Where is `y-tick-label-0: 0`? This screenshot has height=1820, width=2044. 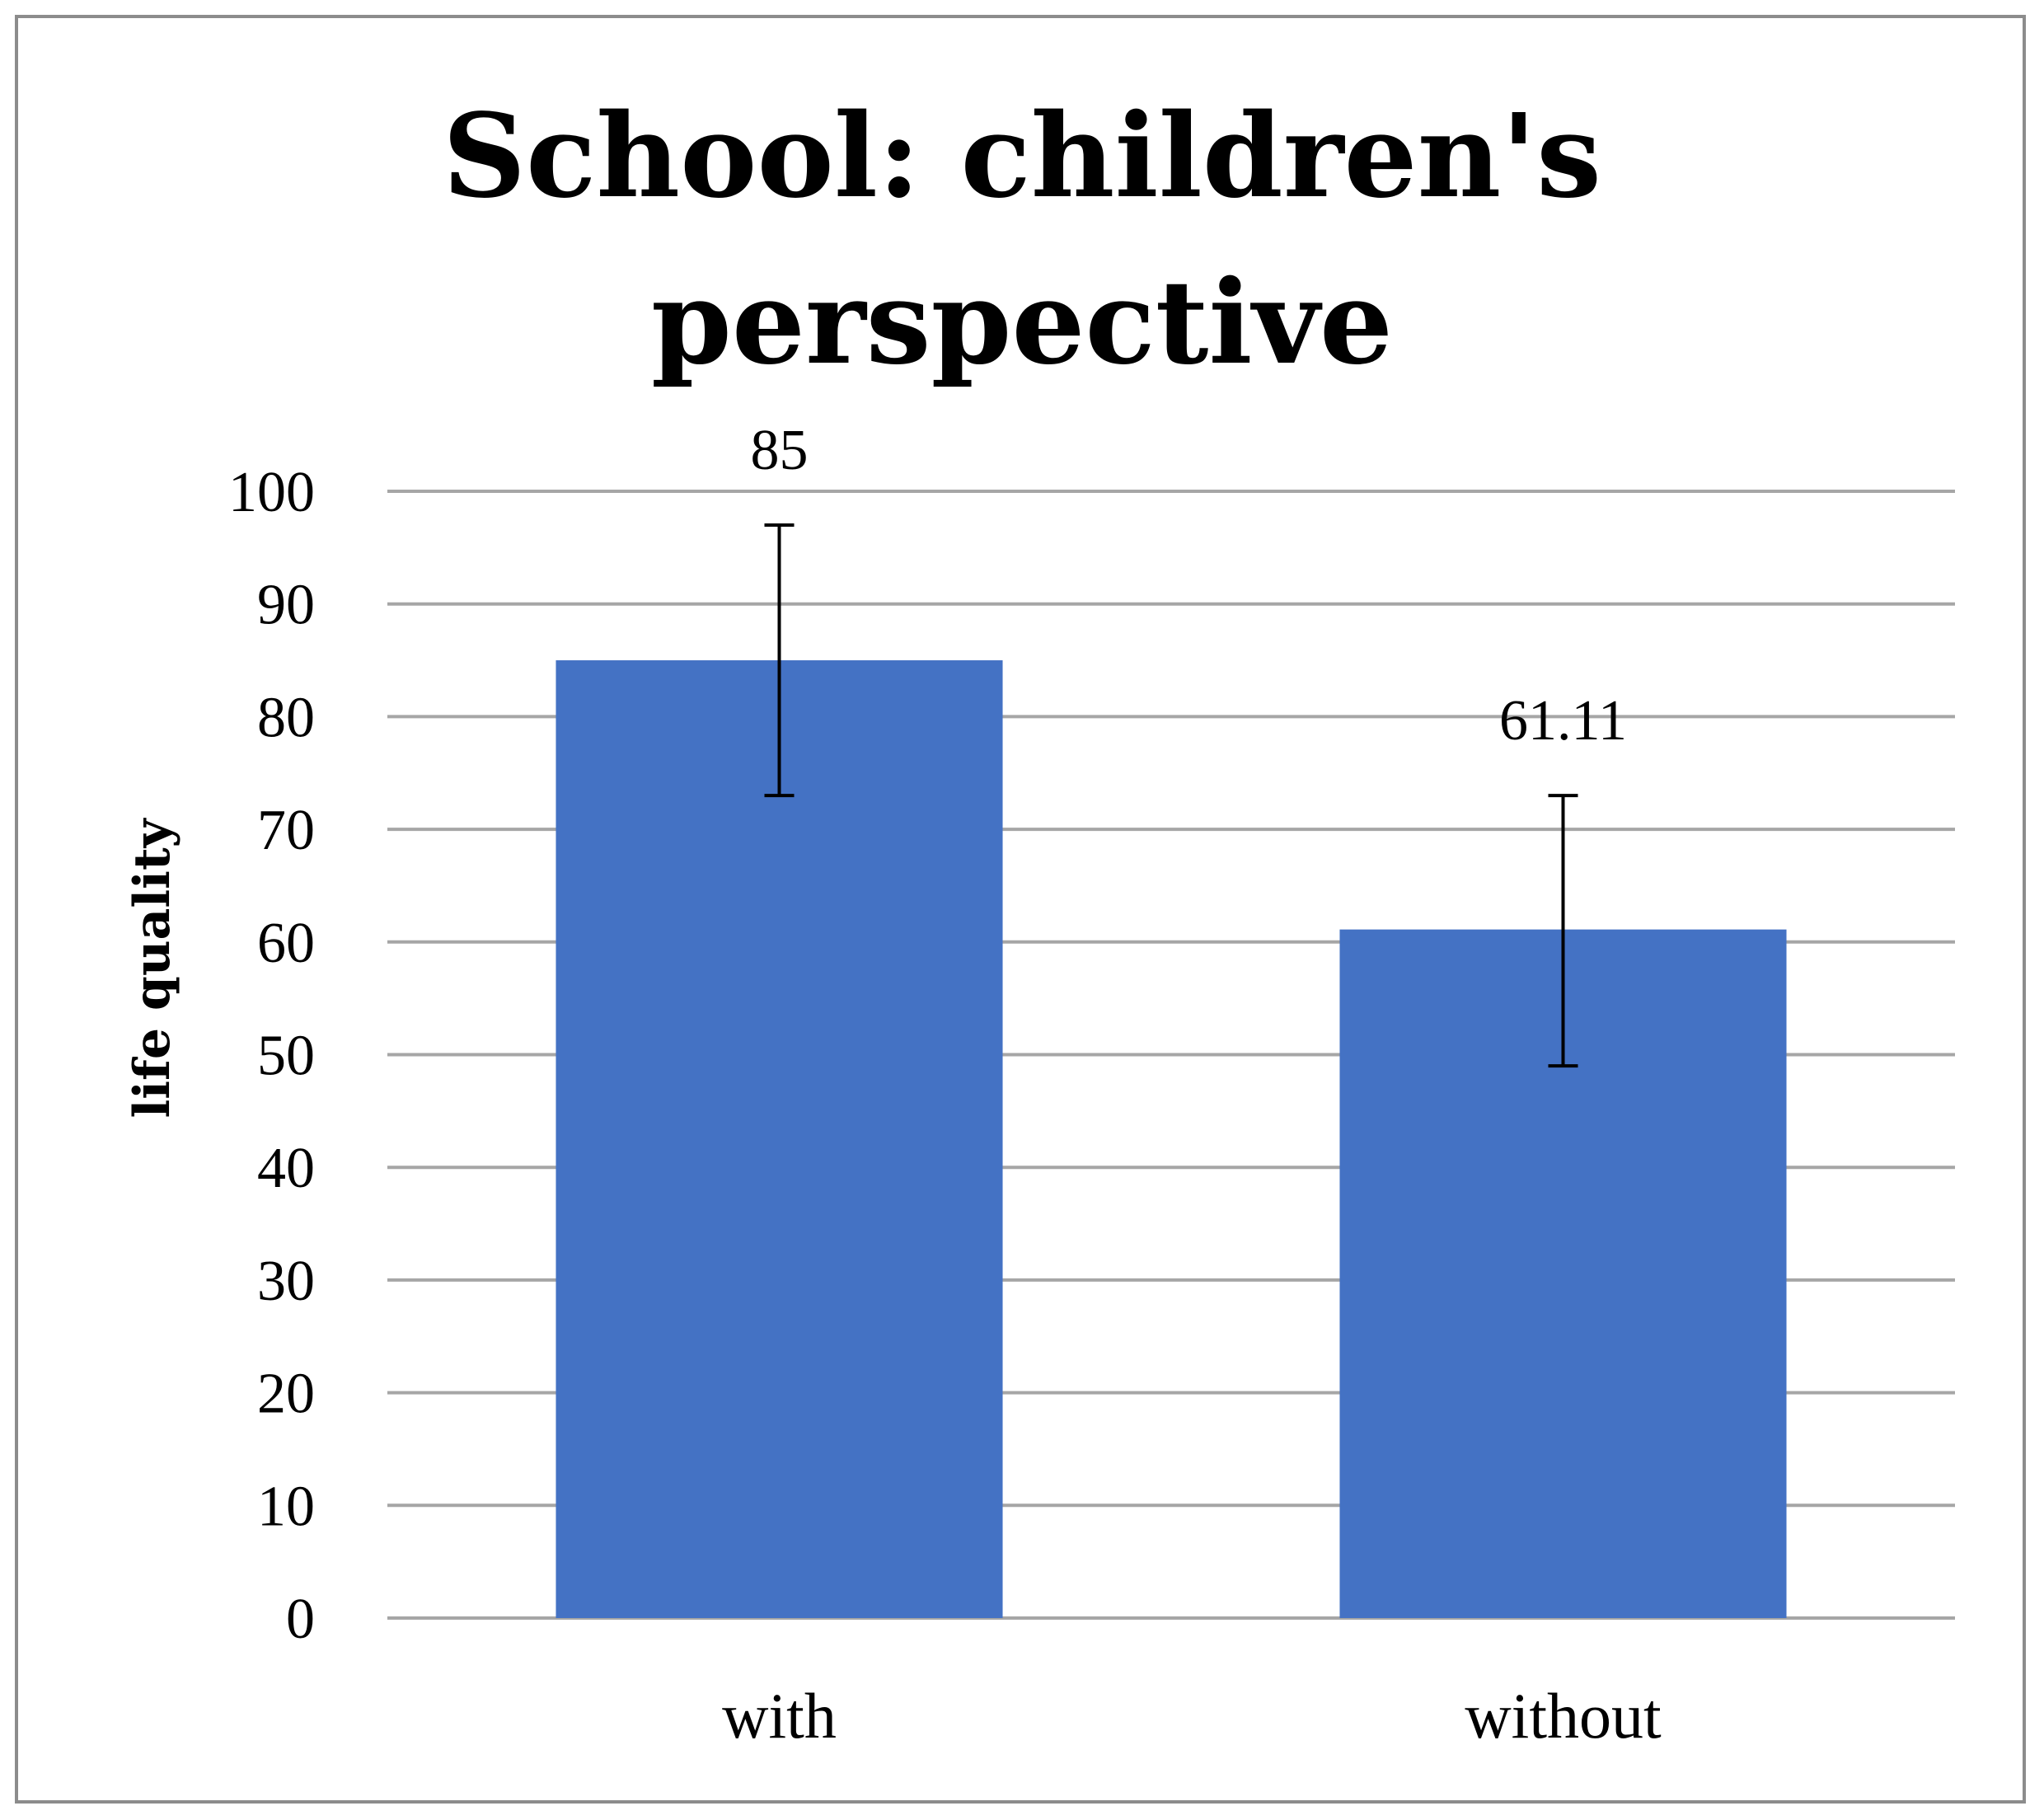
y-tick-label-0: 0 is located at coordinates (300, 1619).